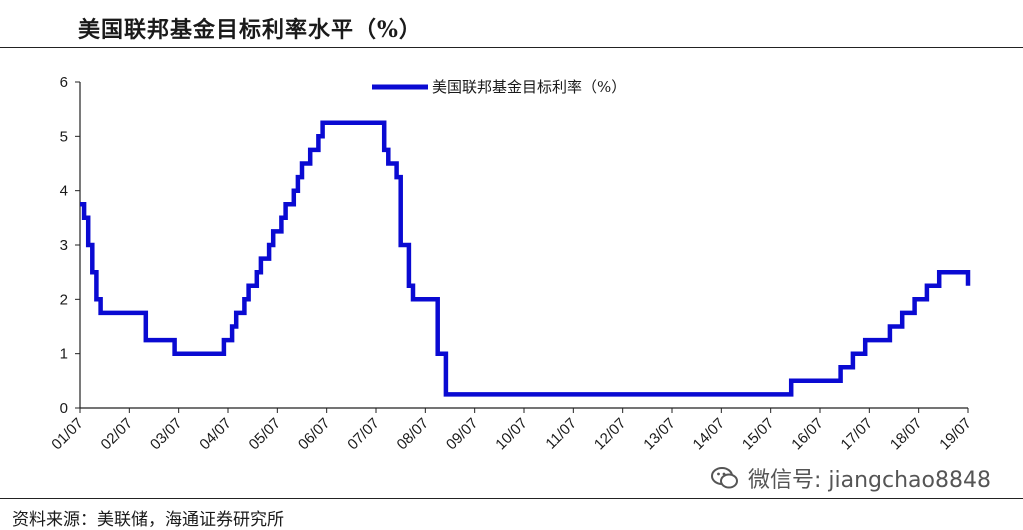 This screenshot has height=530, width=1023. What do you see at coordinates (64, 408) in the screenshot?
I see `y-tick-label: 0` at bounding box center [64, 408].